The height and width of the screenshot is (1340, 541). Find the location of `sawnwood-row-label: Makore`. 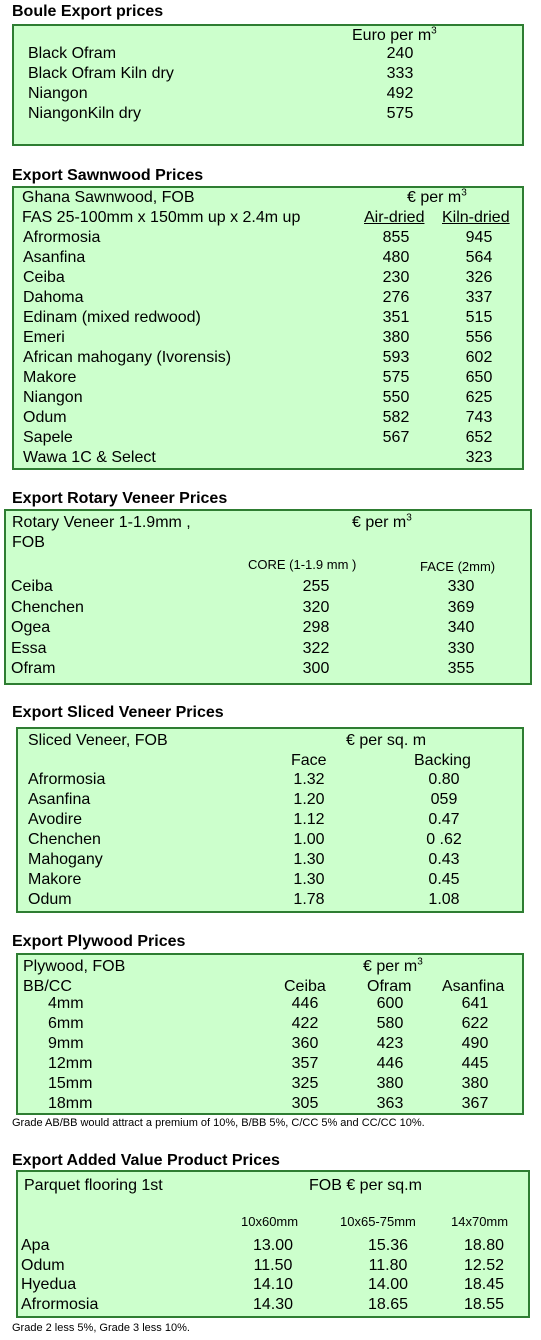

sawnwood-row-label: Makore is located at coordinates (50, 377).